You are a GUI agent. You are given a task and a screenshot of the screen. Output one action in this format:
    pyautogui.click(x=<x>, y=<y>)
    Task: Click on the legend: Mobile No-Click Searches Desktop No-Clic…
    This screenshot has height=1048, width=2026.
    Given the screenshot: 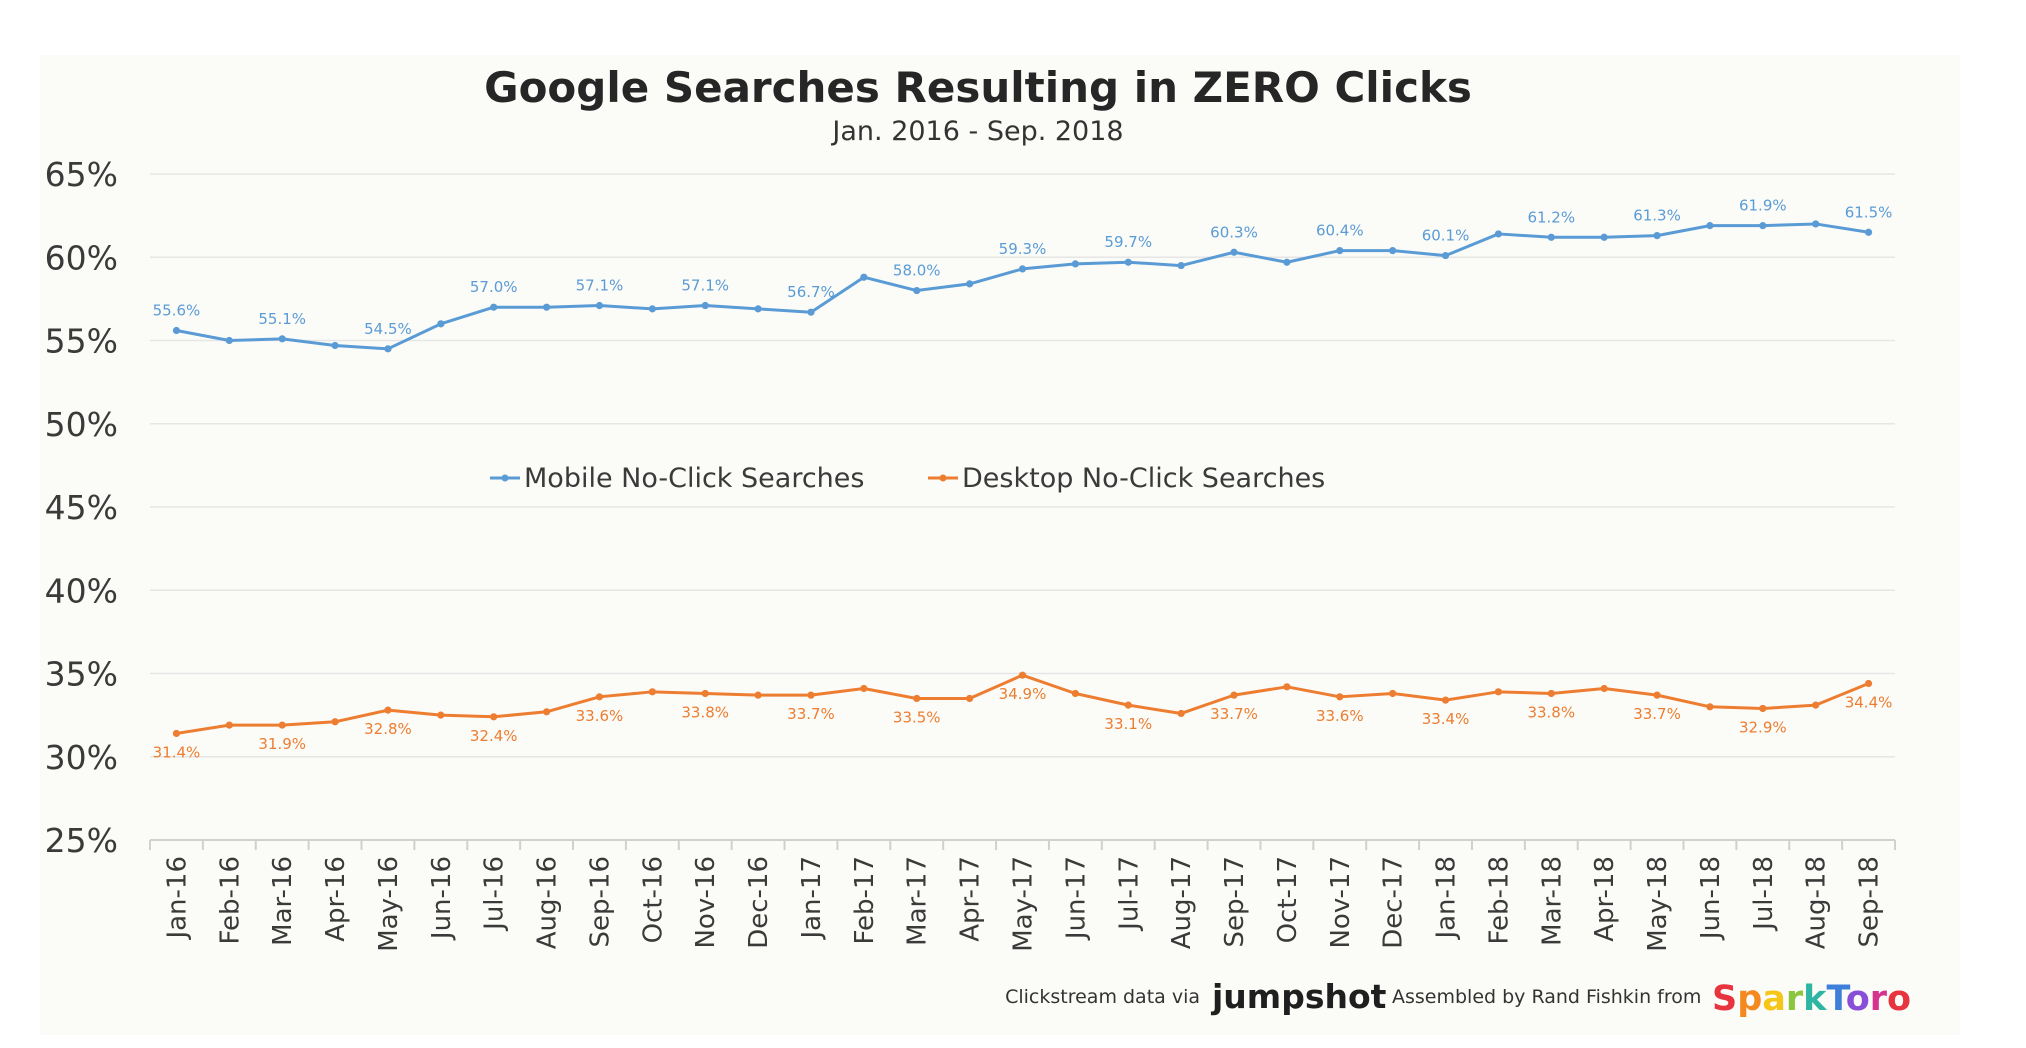 What is the action you would take?
    pyautogui.click(x=907, y=478)
    